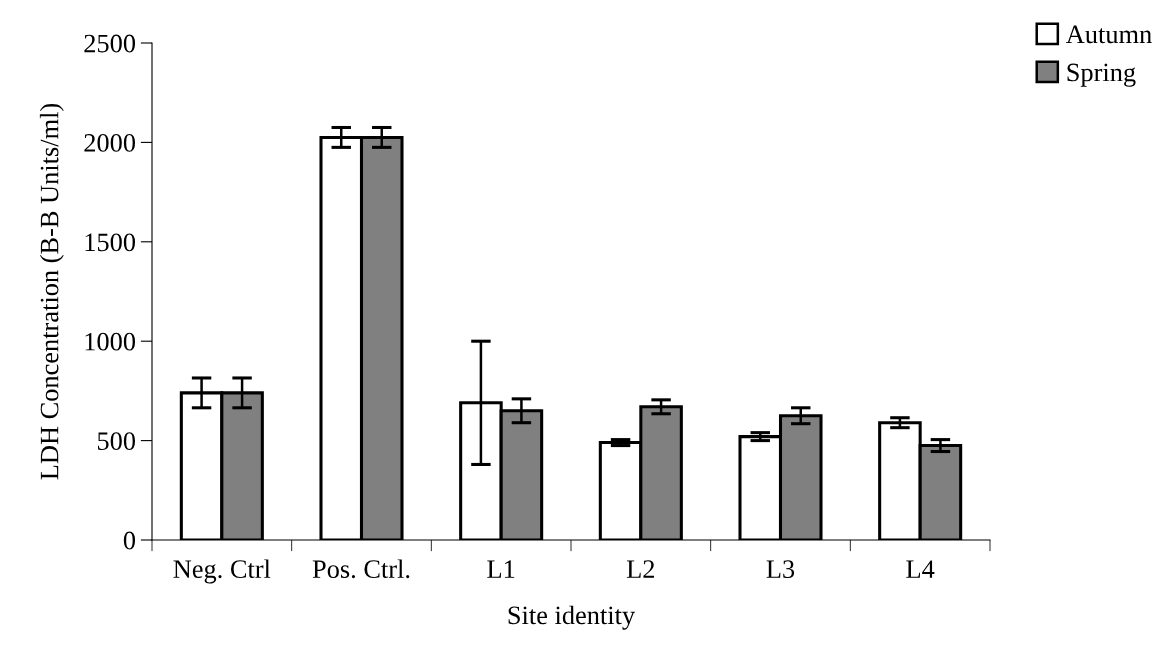 This screenshot has width=1176, height=659. I want to click on x-tick-label: L1, so click(501, 569).